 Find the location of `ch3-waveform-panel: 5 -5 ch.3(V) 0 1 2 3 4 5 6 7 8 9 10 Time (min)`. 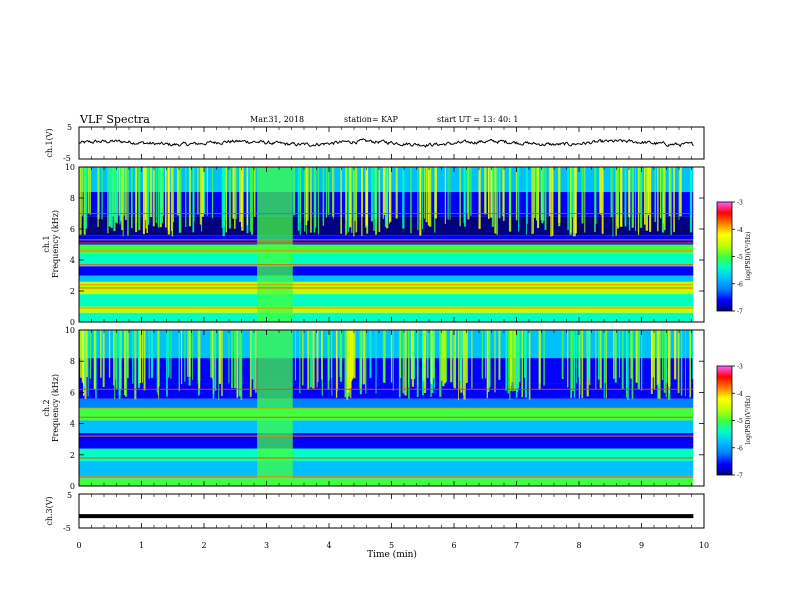

ch3-waveform-panel: 5 -5 ch.3(V) 0 1 2 3 4 5 6 7 8 9 10 Time (min) is located at coordinates (377, 525).